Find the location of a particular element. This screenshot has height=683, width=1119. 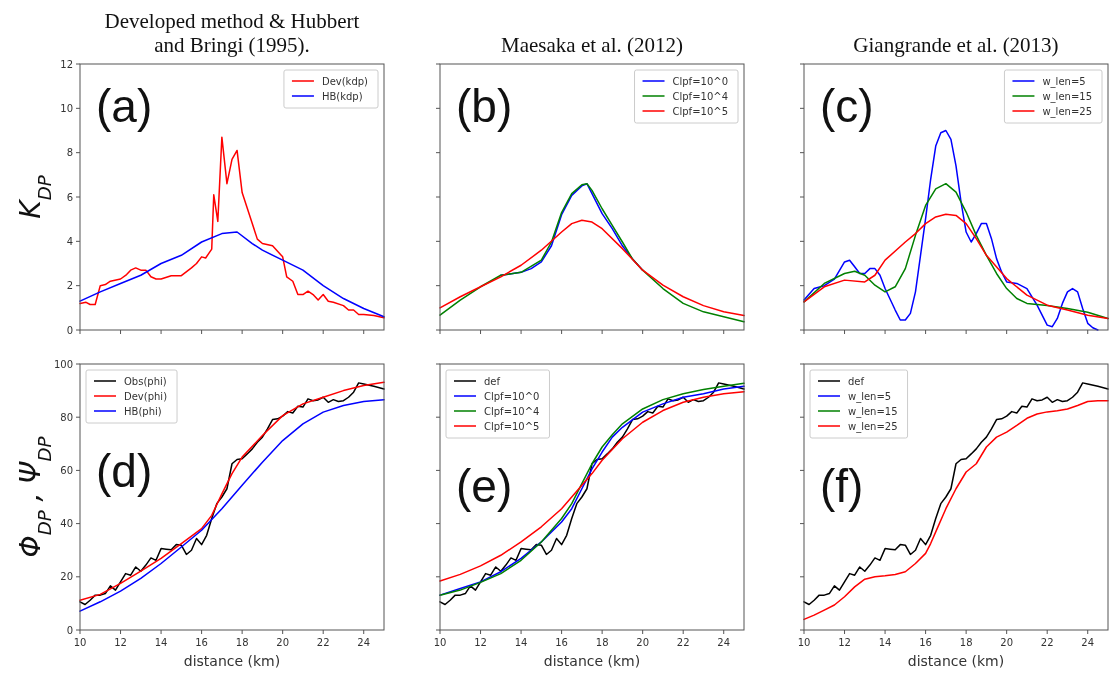

y-tick-label: 8 is located at coordinates (69, 153).